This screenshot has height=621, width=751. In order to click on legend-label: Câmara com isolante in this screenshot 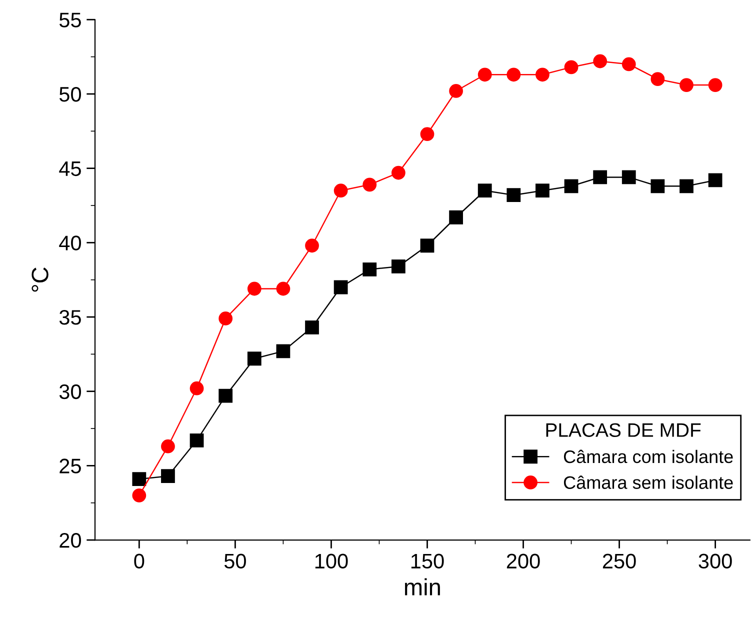, I will do `click(648, 457)`.